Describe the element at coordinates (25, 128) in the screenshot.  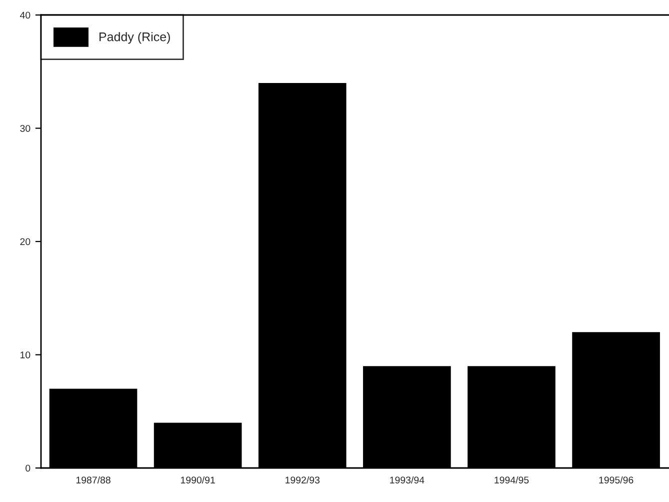
I see `y-tick-label: 30` at that location.